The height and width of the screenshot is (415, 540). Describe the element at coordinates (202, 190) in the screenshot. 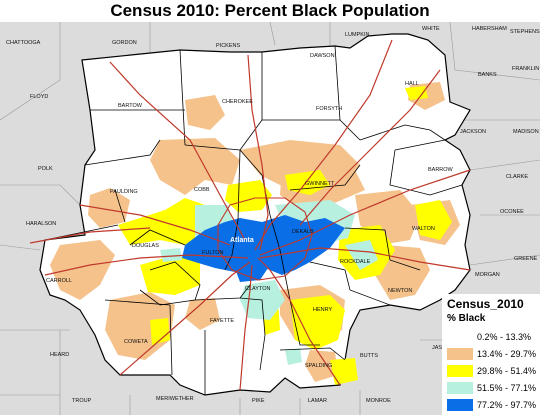

I see `county-label: COBB` at that location.